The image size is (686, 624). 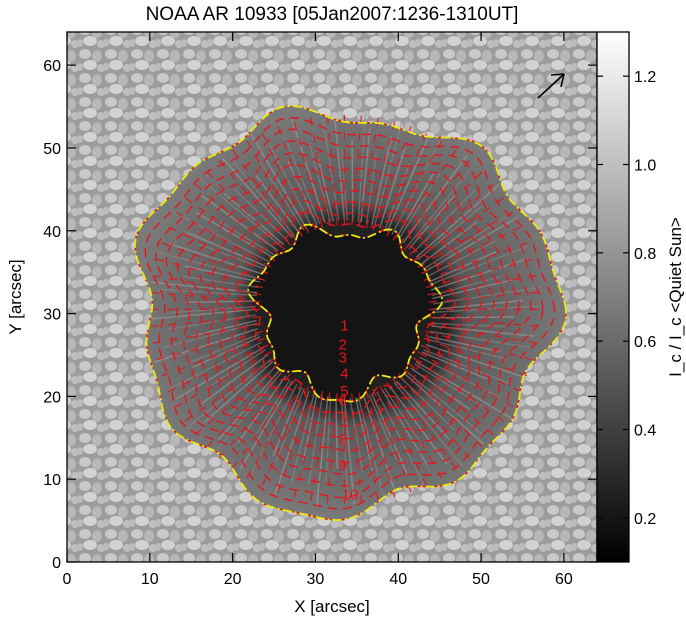 What do you see at coordinates (344, 422) in the screenshot?
I see `ring-label: 7` at bounding box center [344, 422].